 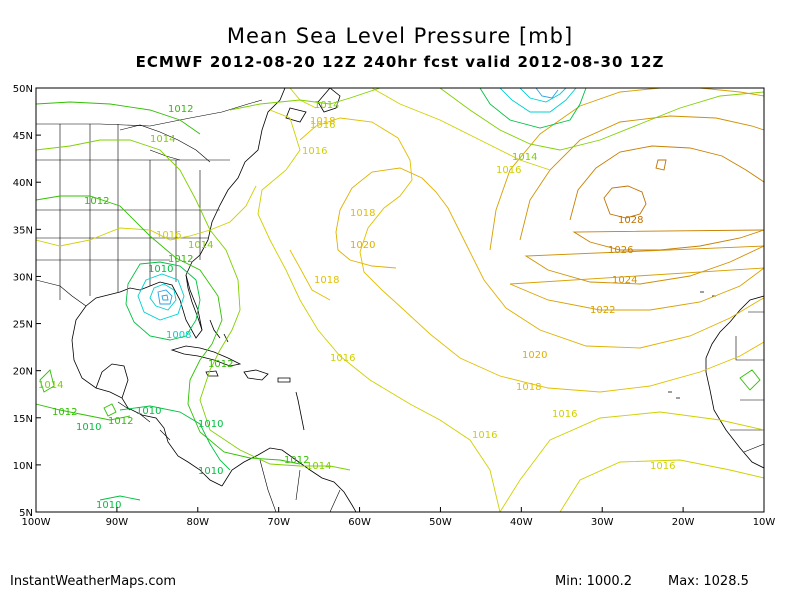 I want to click on us-mexico-border, so click(x=61, y=293).